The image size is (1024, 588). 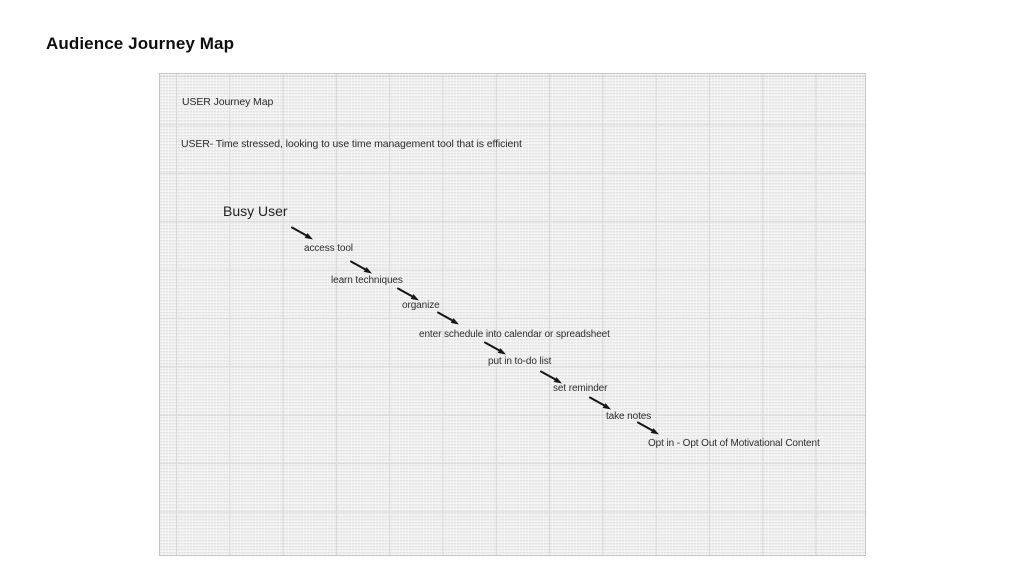 I want to click on journey-step-opt-in-out: Opt in - Opt Out of Motivational Content, so click(x=734, y=443).